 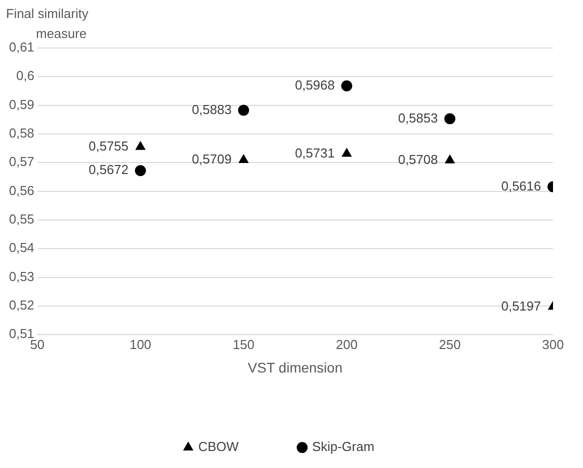 I want to click on y-tick-label: 0,53, so click(x=21, y=276).